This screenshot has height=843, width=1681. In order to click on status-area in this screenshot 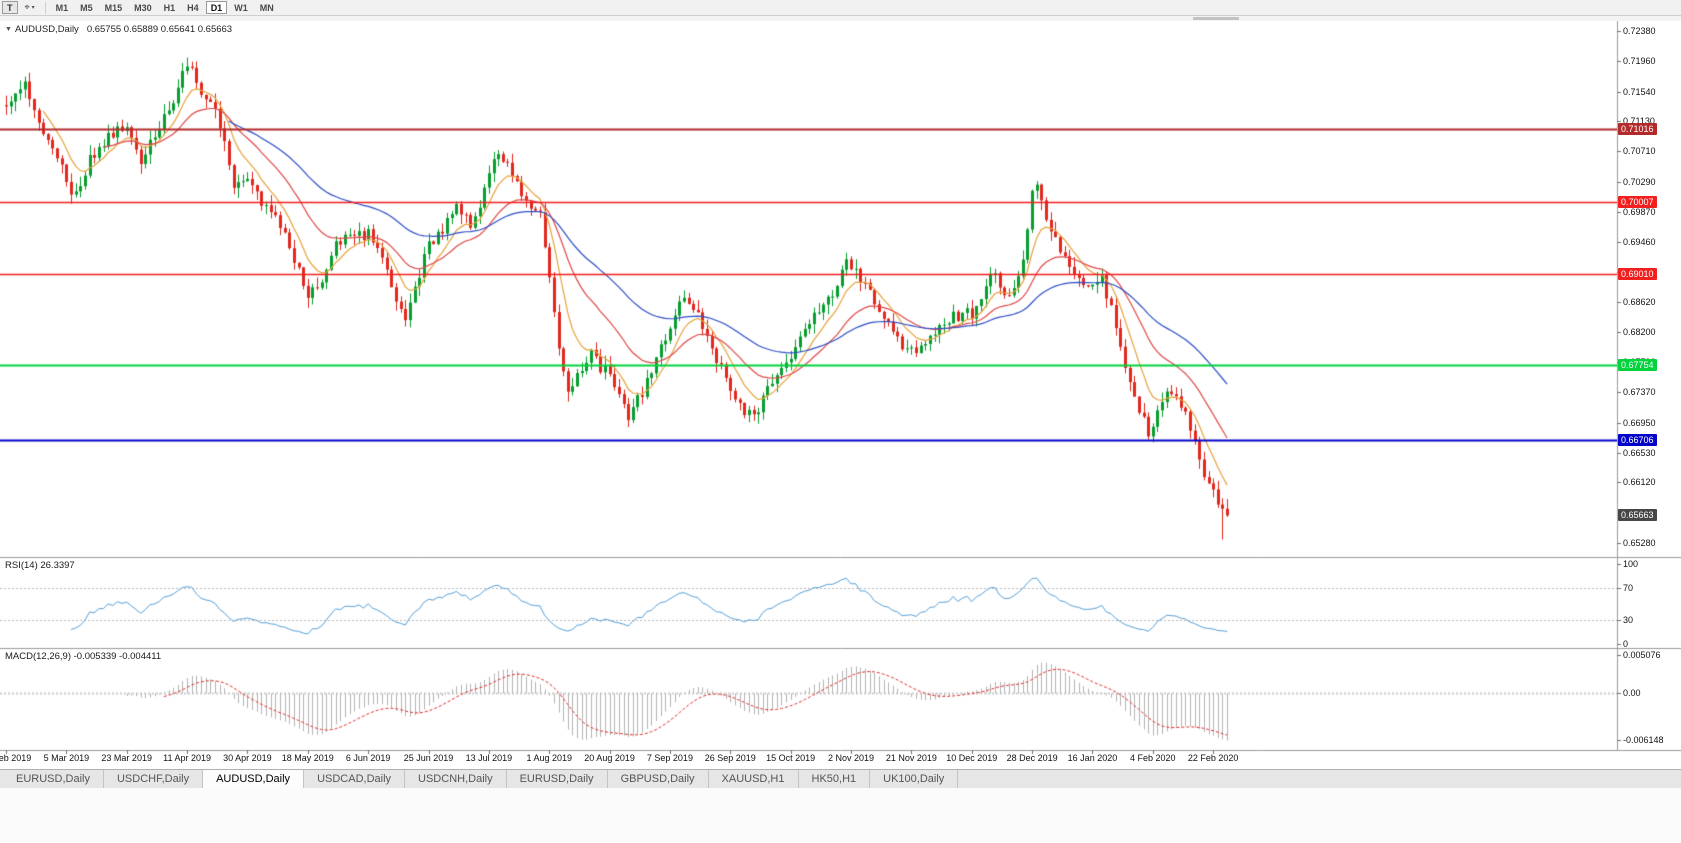, I will do `click(840, 815)`.